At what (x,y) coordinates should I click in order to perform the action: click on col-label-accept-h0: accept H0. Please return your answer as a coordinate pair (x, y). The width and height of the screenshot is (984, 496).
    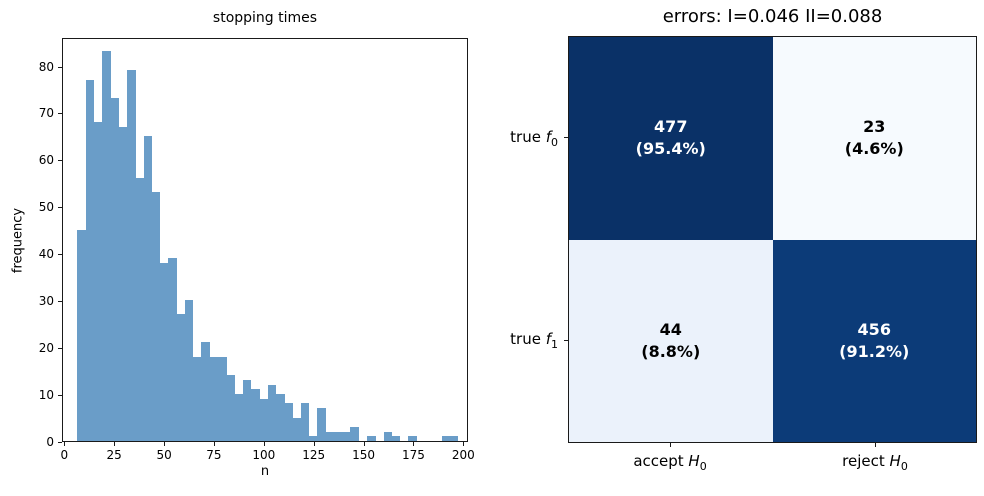
    Looking at the image, I should click on (670, 462).